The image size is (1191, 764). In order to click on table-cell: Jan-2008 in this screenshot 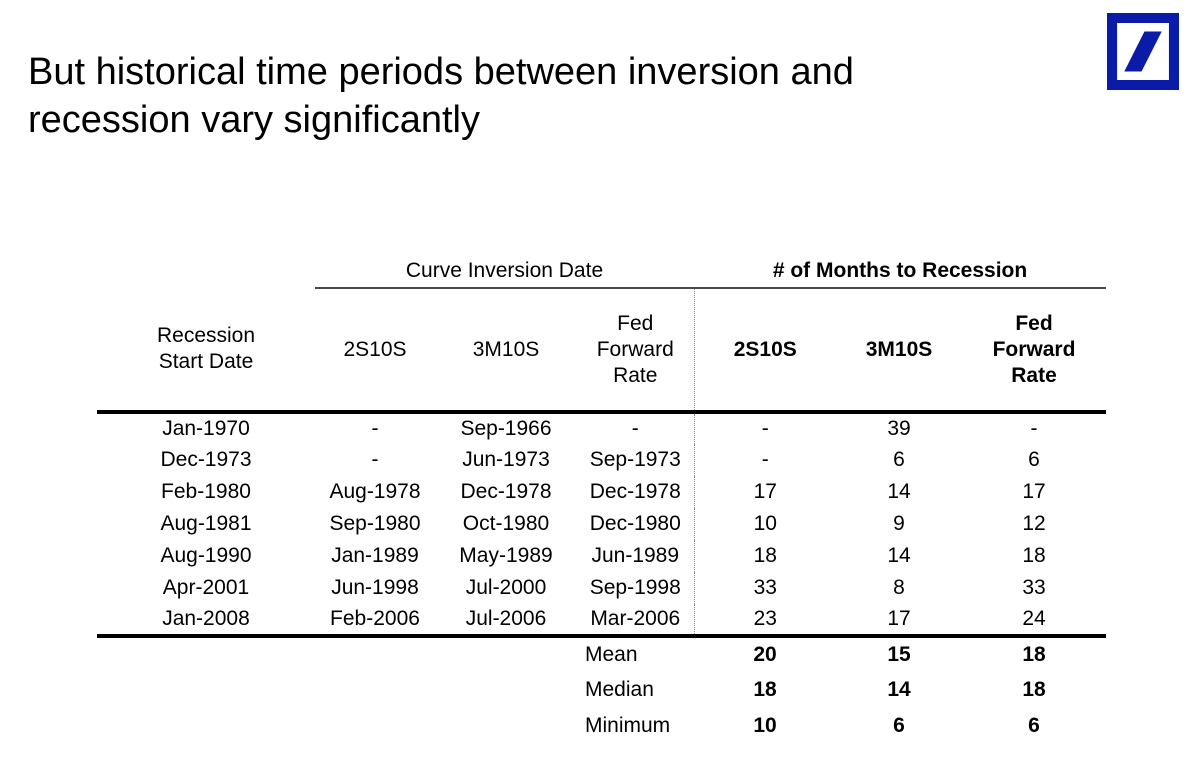, I will do `click(206, 621)`.